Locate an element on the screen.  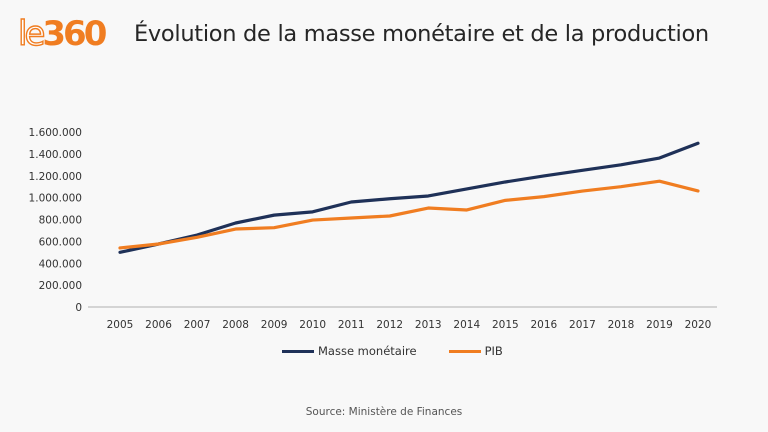
series-line-pib is located at coordinates (409, 214).